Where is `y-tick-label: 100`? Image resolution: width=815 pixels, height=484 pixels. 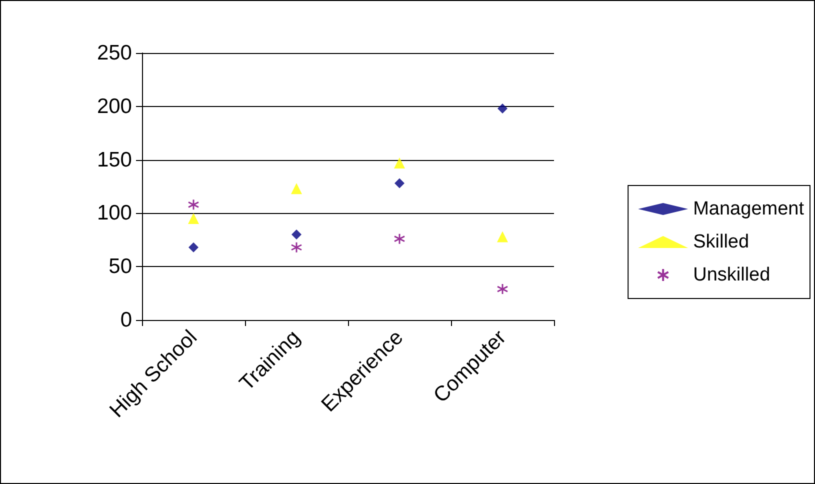 y-tick-label: 100 is located at coordinates (114, 213).